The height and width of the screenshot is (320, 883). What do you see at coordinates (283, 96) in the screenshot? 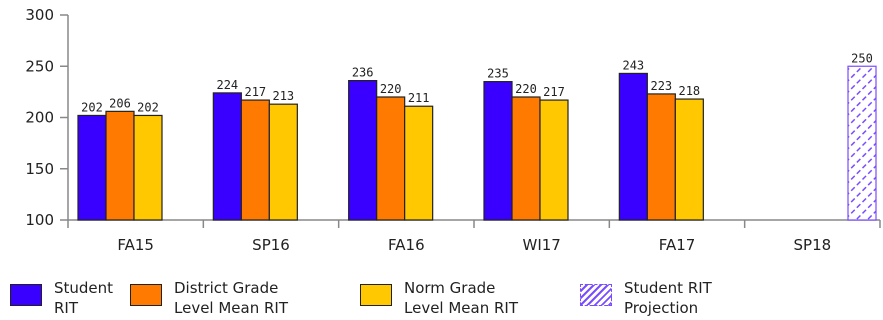
I see `bar-value-label: 213` at bounding box center [283, 96].